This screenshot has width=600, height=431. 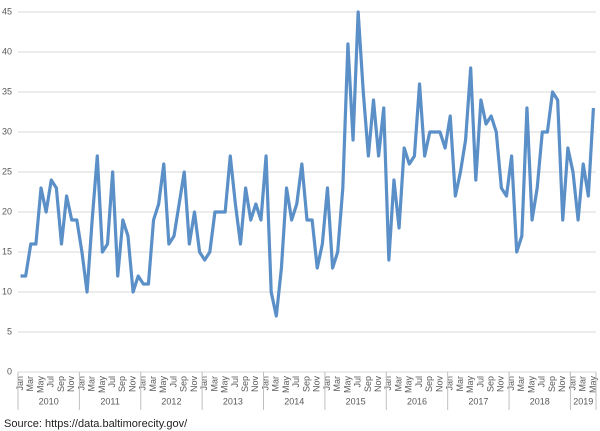 What do you see at coordinates (49, 401) in the screenshot?
I see `year-label: 2010` at bounding box center [49, 401].